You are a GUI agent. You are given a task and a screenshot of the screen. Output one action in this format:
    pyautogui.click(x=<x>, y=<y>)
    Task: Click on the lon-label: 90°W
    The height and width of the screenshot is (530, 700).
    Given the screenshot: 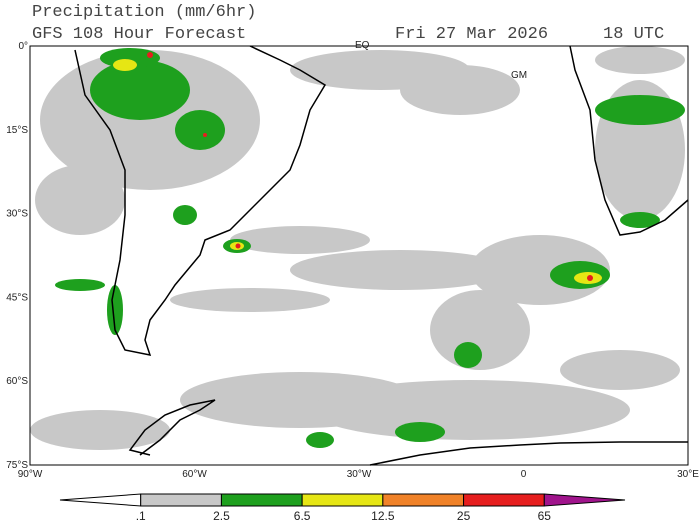 What is the action you would take?
    pyautogui.click(x=30, y=474)
    